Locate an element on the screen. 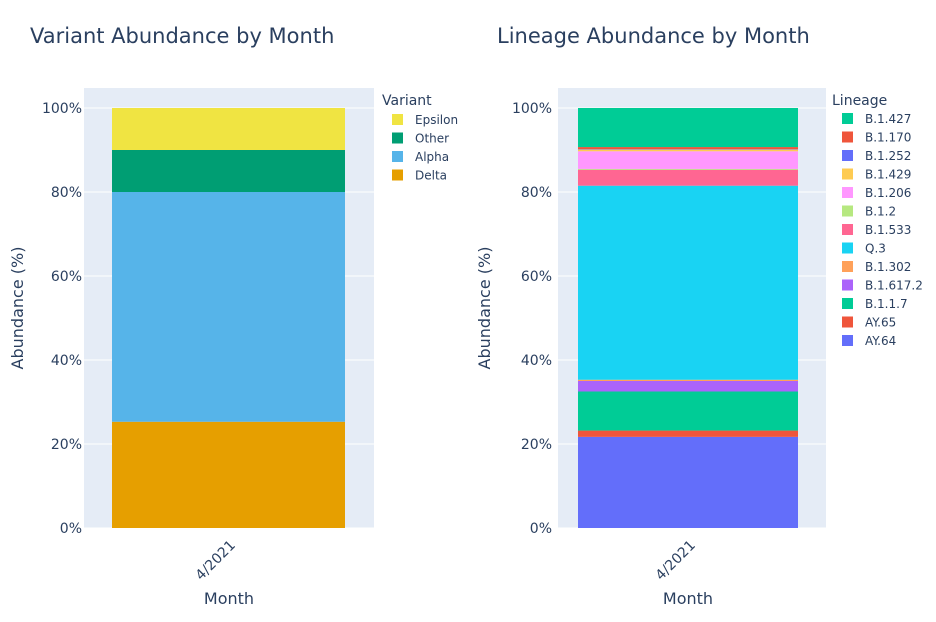  variant-legend-item: Epsilon is located at coordinates (425, 120).